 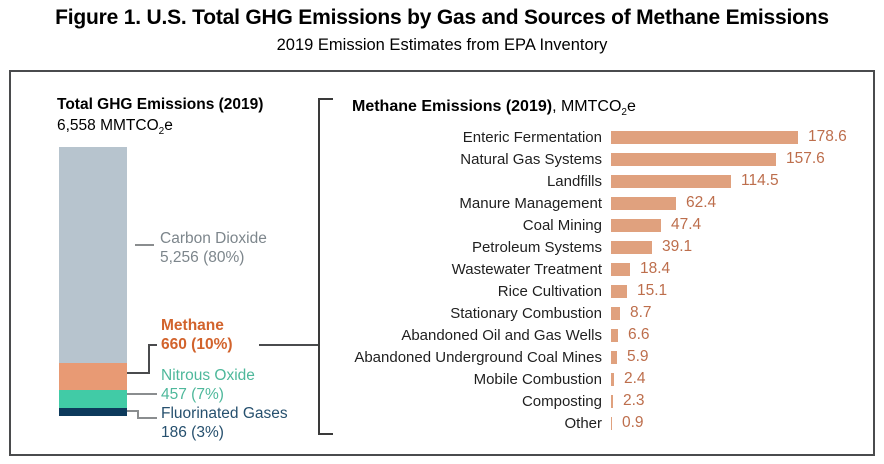 What do you see at coordinates (638, 356) in the screenshot?
I see `methane-row-value: 5.9` at bounding box center [638, 356].